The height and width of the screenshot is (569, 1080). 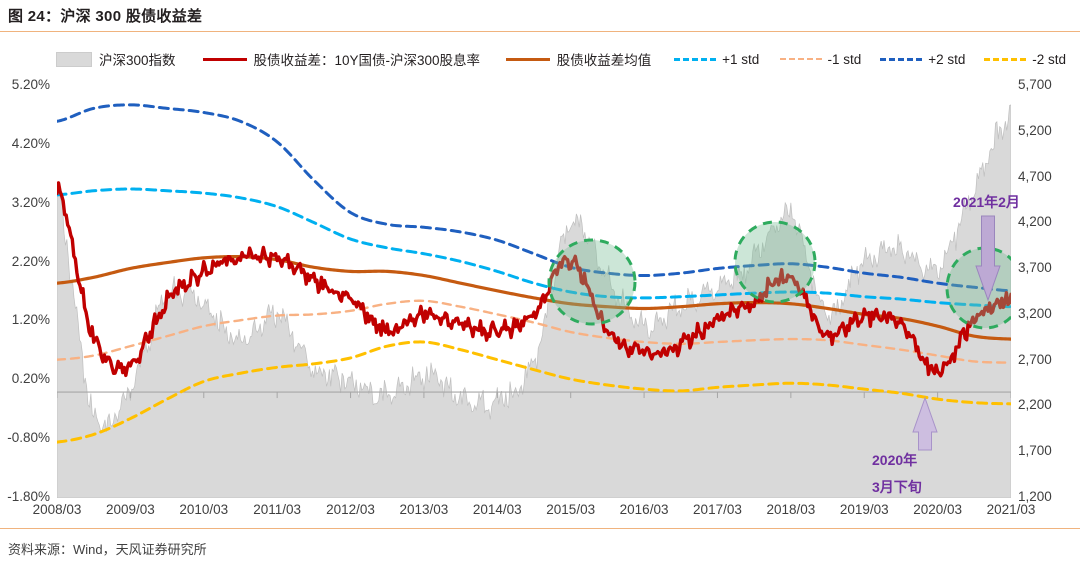 What do you see at coordinates (1035, 130) in the screenshot?
I see `y-axis-right-tick: 5,200` at bounding box center [1035, 130].